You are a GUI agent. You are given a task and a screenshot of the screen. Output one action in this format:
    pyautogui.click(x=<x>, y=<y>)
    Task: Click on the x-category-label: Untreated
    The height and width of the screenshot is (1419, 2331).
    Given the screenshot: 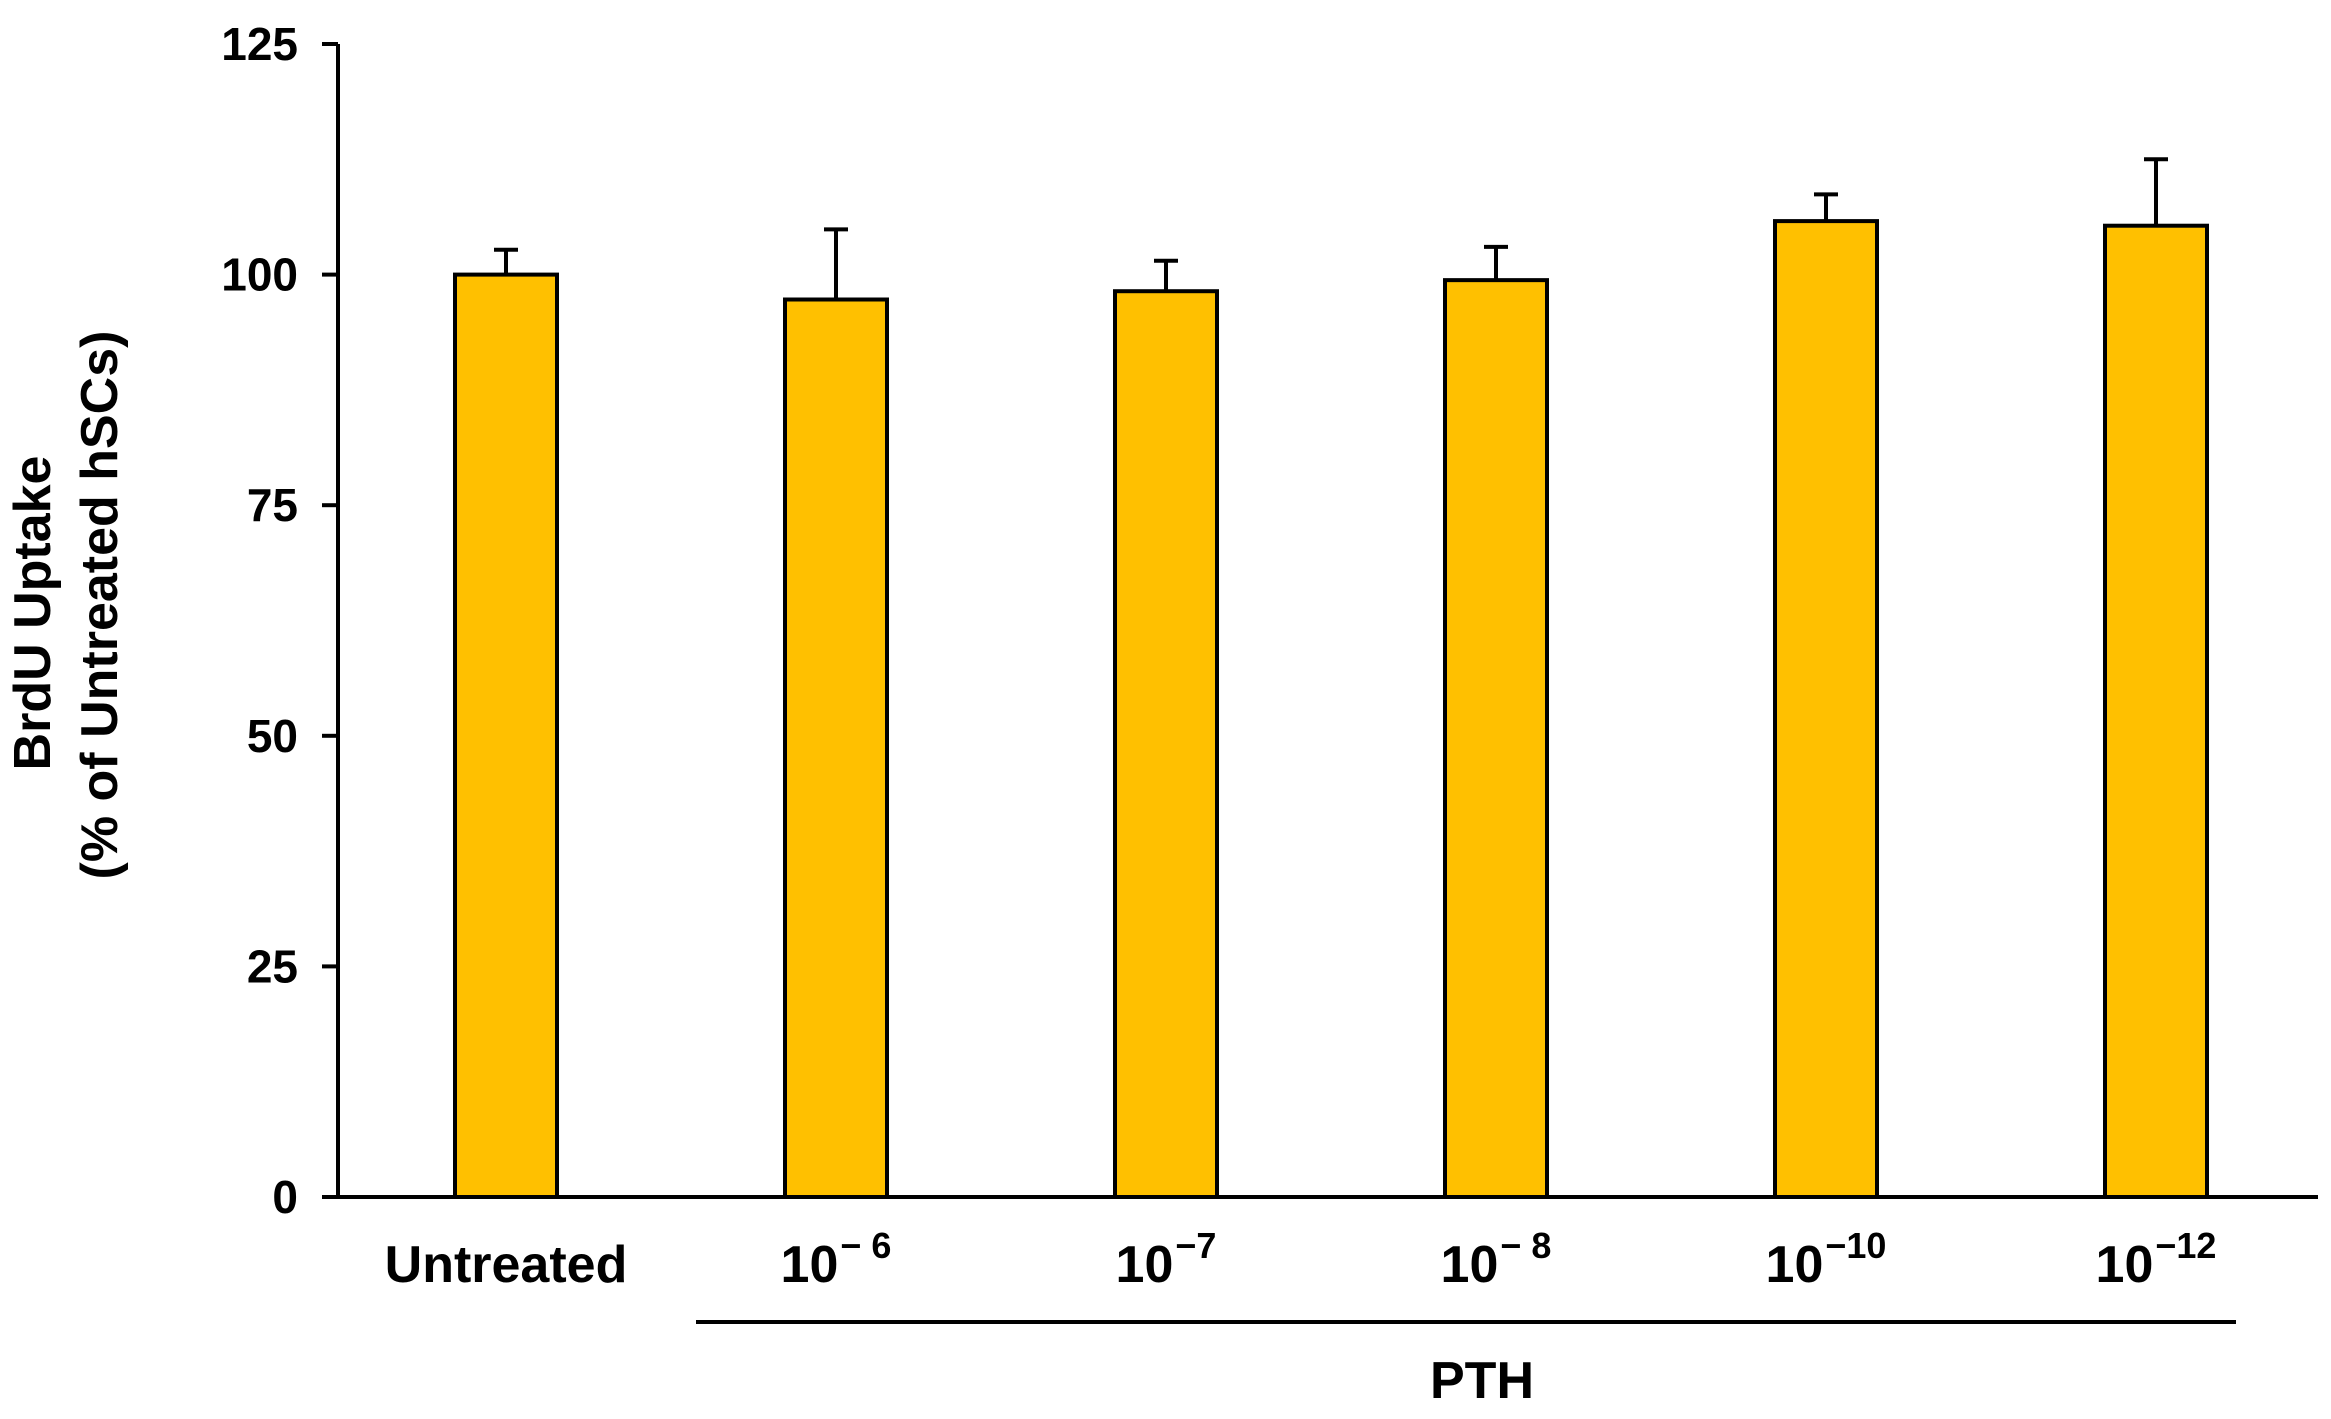 What is the action you would take?
    pyautogui.click(x=506, y=1265)
    